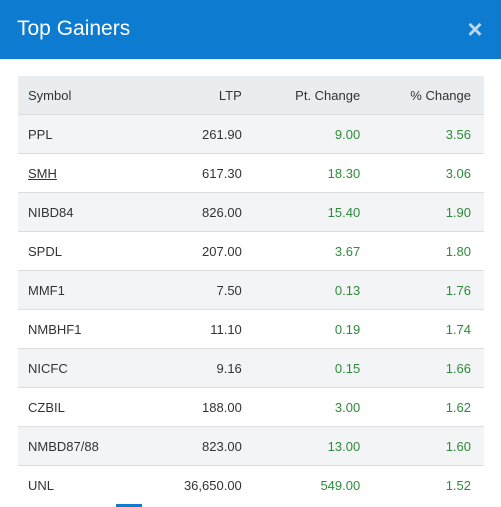 Image resolution: width=501 pixels, height=507 pixels. What do you see at coordinates (328, 95) in the screenshot?
I see `header-pt-change: Pt. Change` at bounding box center [328, 95].